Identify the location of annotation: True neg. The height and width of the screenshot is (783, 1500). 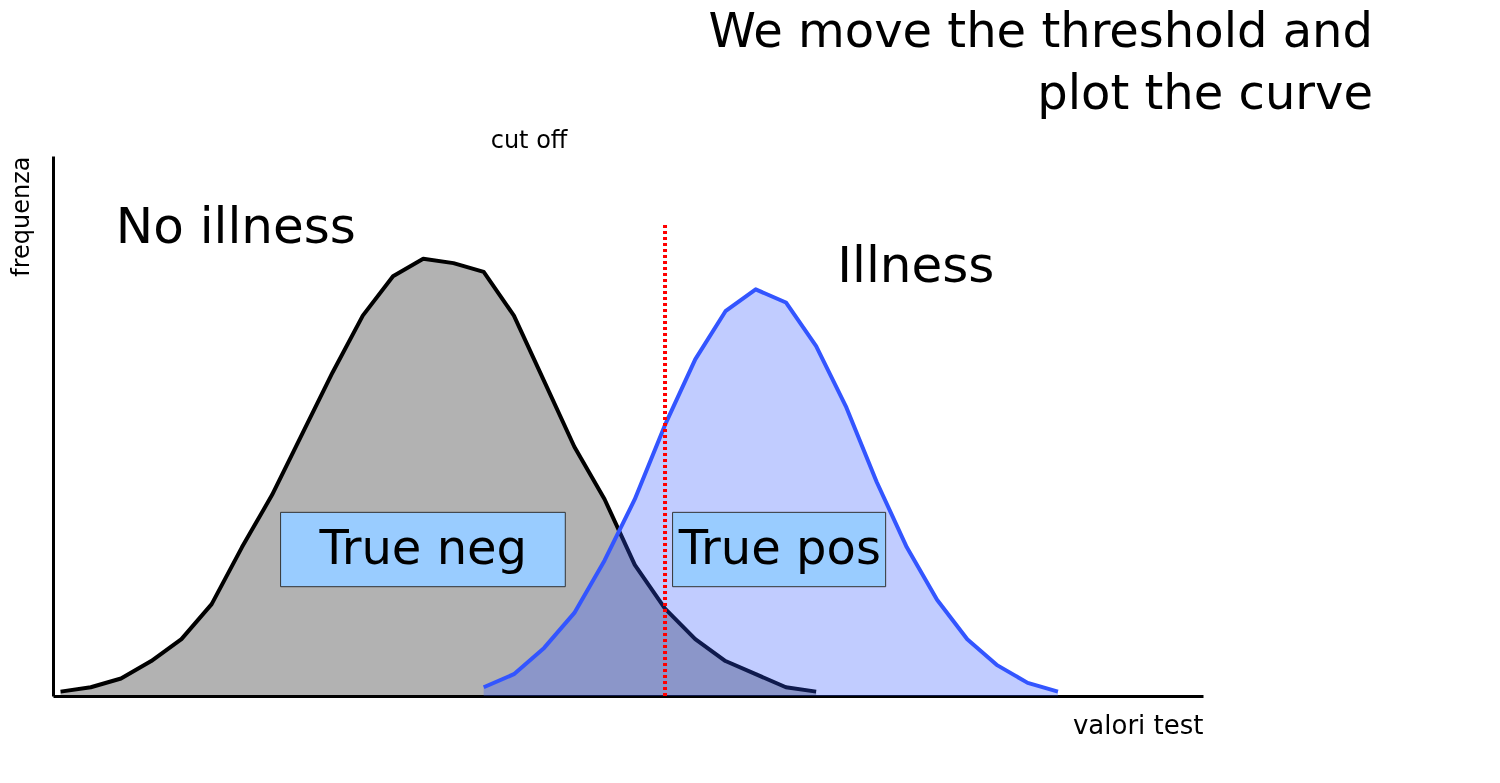
(423, 546).